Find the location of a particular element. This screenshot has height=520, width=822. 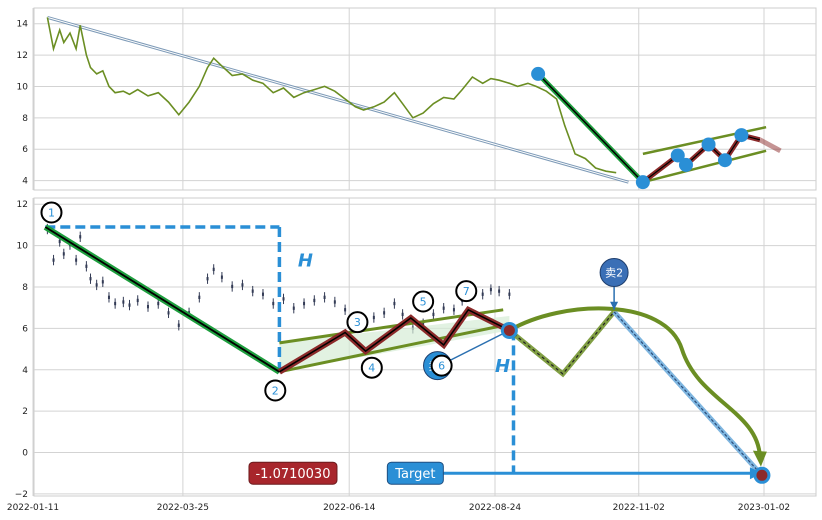

bottom-y-tick-label: 6 is located at coordinates (25, 329).